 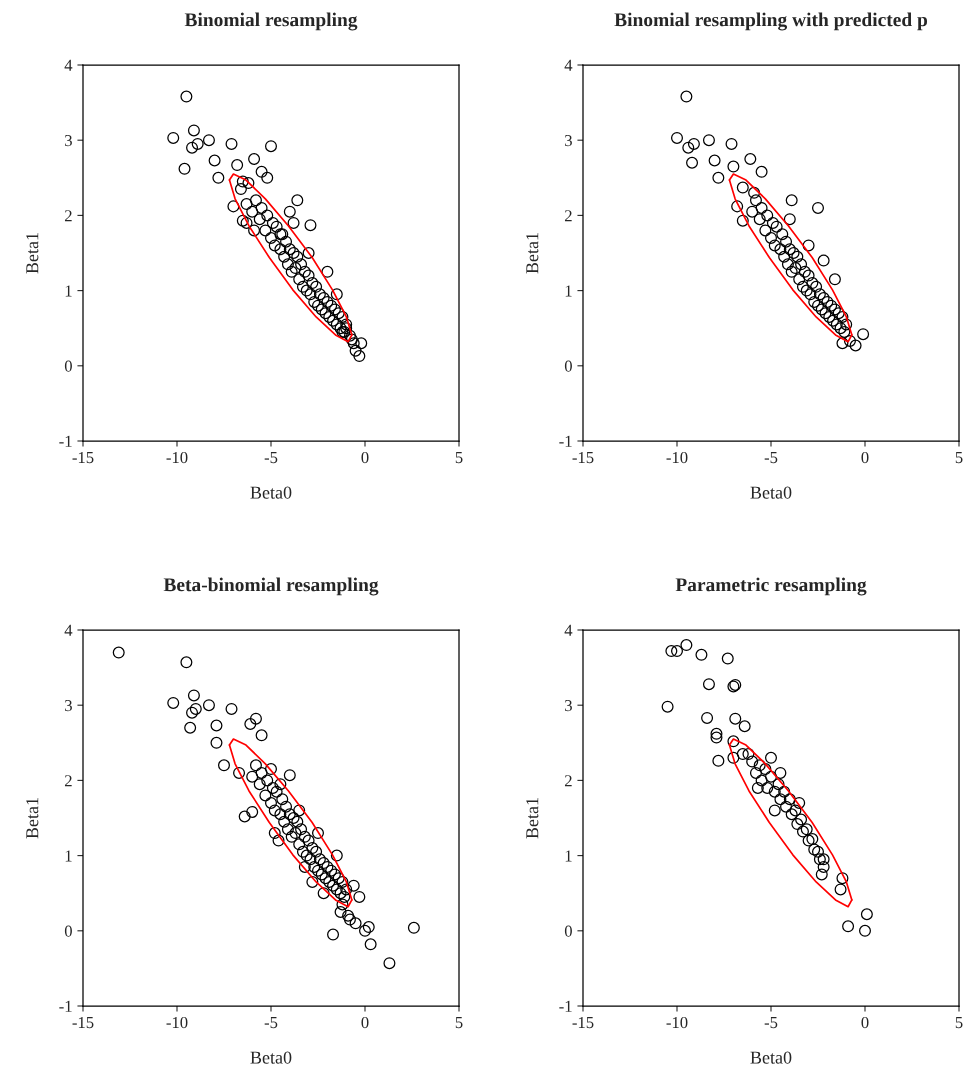 What do you see at coordinates (771, 21) in the screenshot?
I see `chart-title: Binomial resampling with predicted p` at bounding box center [771, 21].